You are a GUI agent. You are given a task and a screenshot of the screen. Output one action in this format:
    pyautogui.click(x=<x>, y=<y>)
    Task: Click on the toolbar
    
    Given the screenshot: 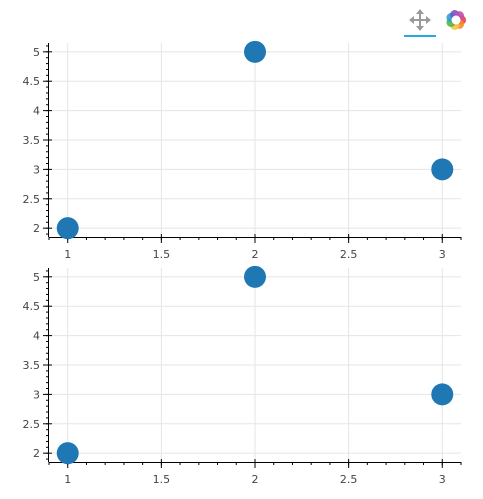 What is the action you would take?
    pyautogui.click(x=438, y=22)
    